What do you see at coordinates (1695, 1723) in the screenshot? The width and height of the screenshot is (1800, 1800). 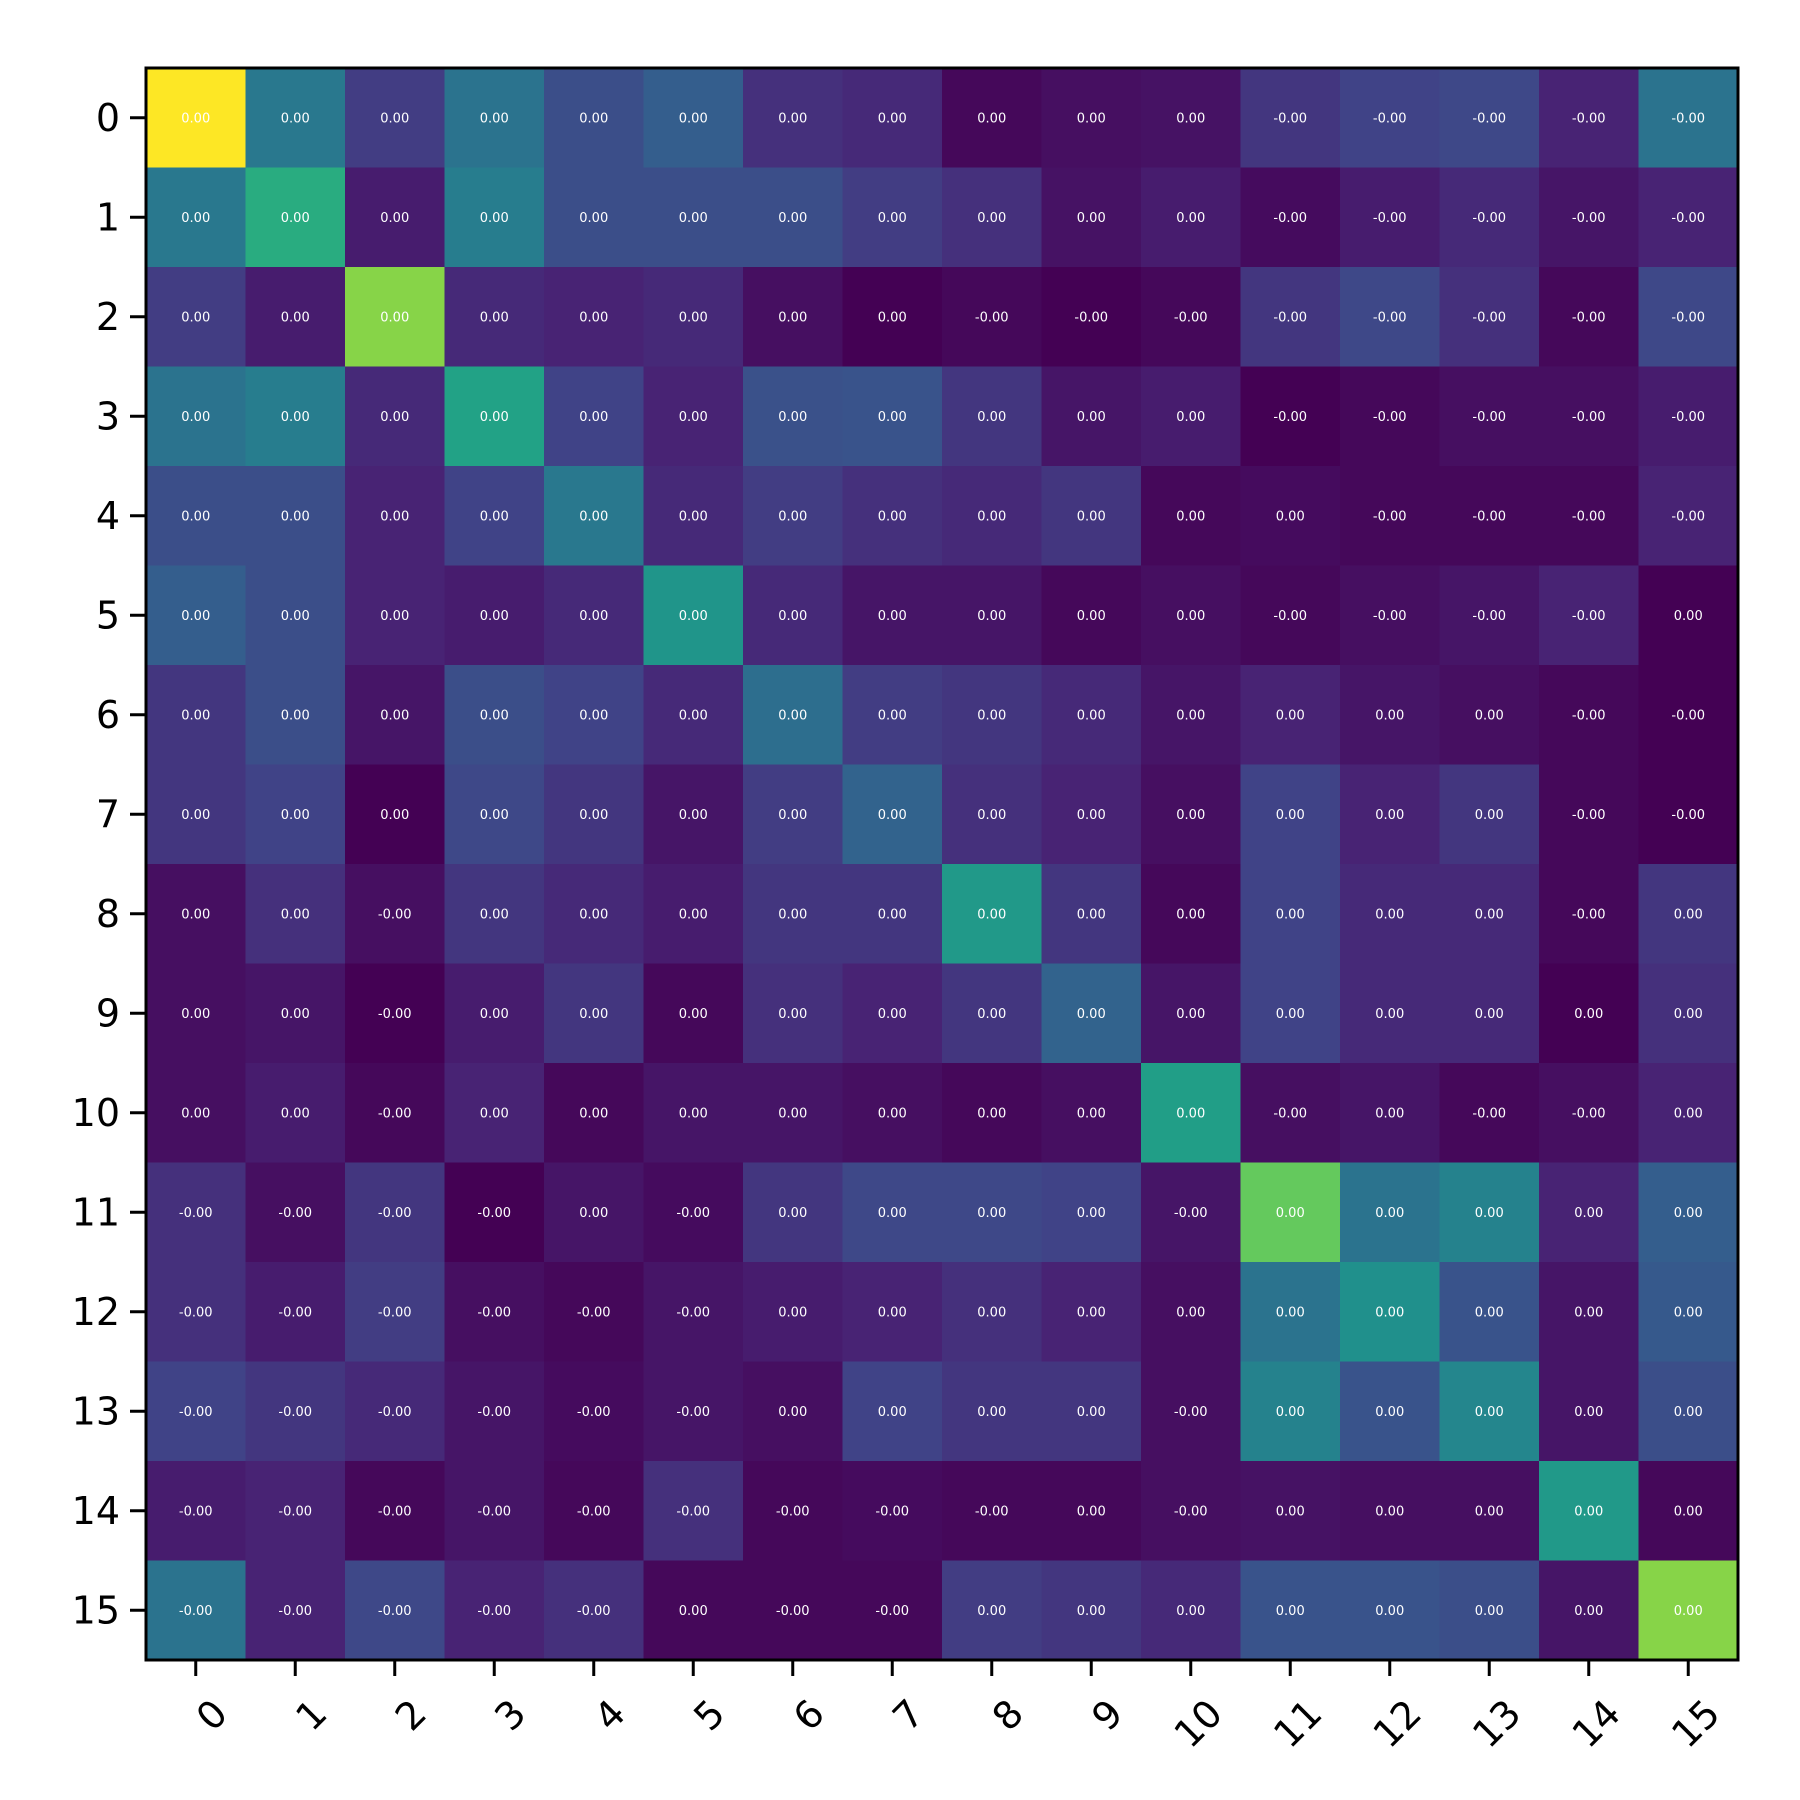 I see `x-tick-label: 15` at bounding box center [1695, 1723].